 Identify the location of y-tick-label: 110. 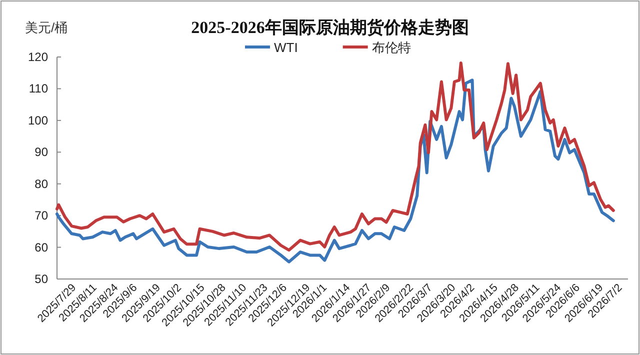
(38, 89).